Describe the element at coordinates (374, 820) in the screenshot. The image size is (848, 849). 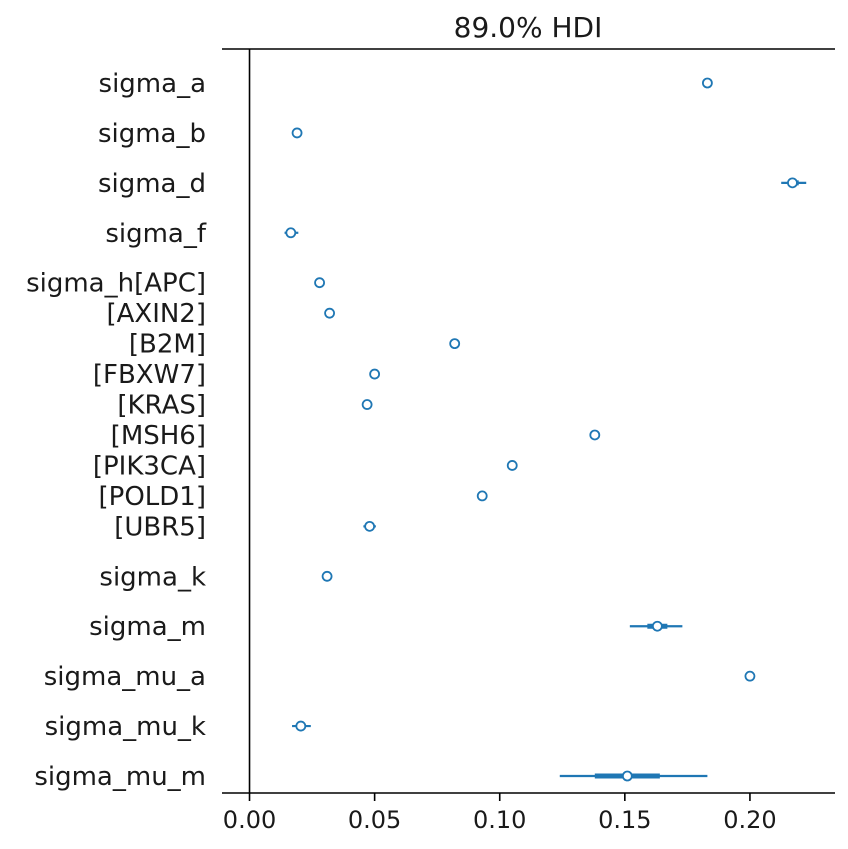
I see `x-tick-label: 0.05` at that location.